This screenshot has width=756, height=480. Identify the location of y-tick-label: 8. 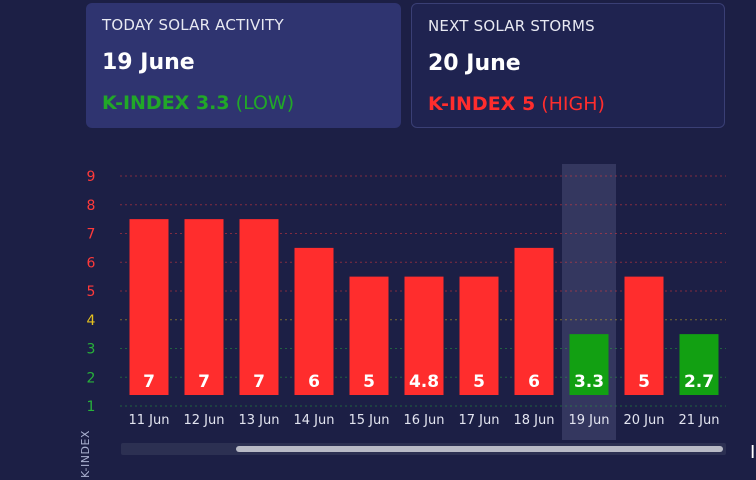
(91, 206).